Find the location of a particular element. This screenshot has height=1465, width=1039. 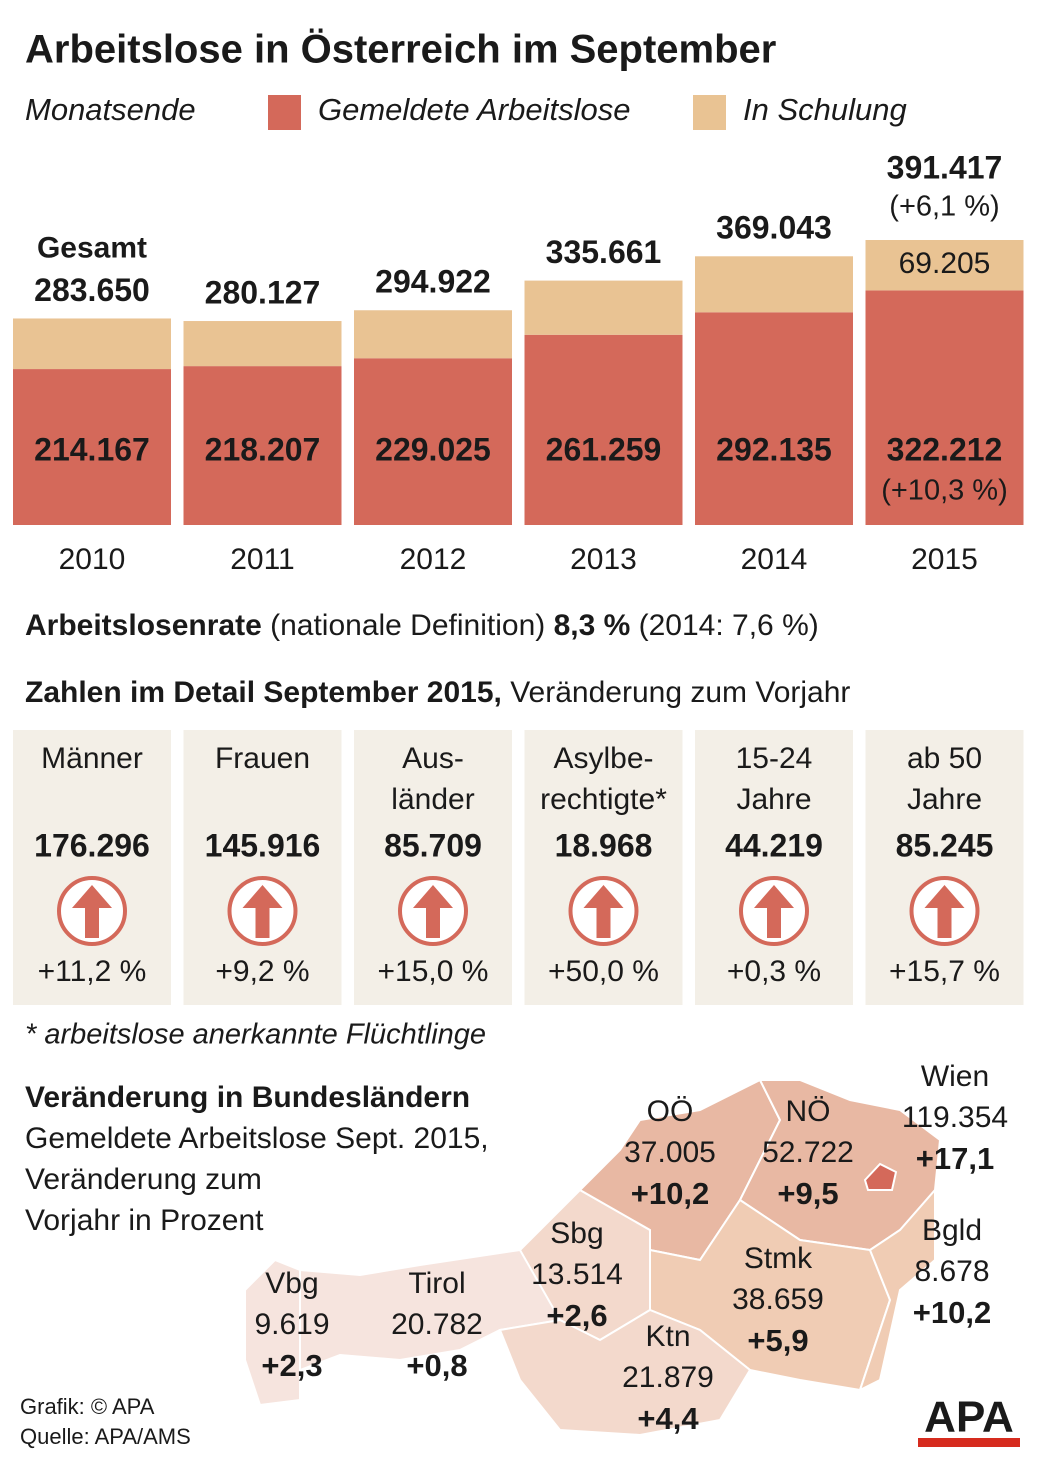

region-name: Vbg is located at coordinates (291, 1283).